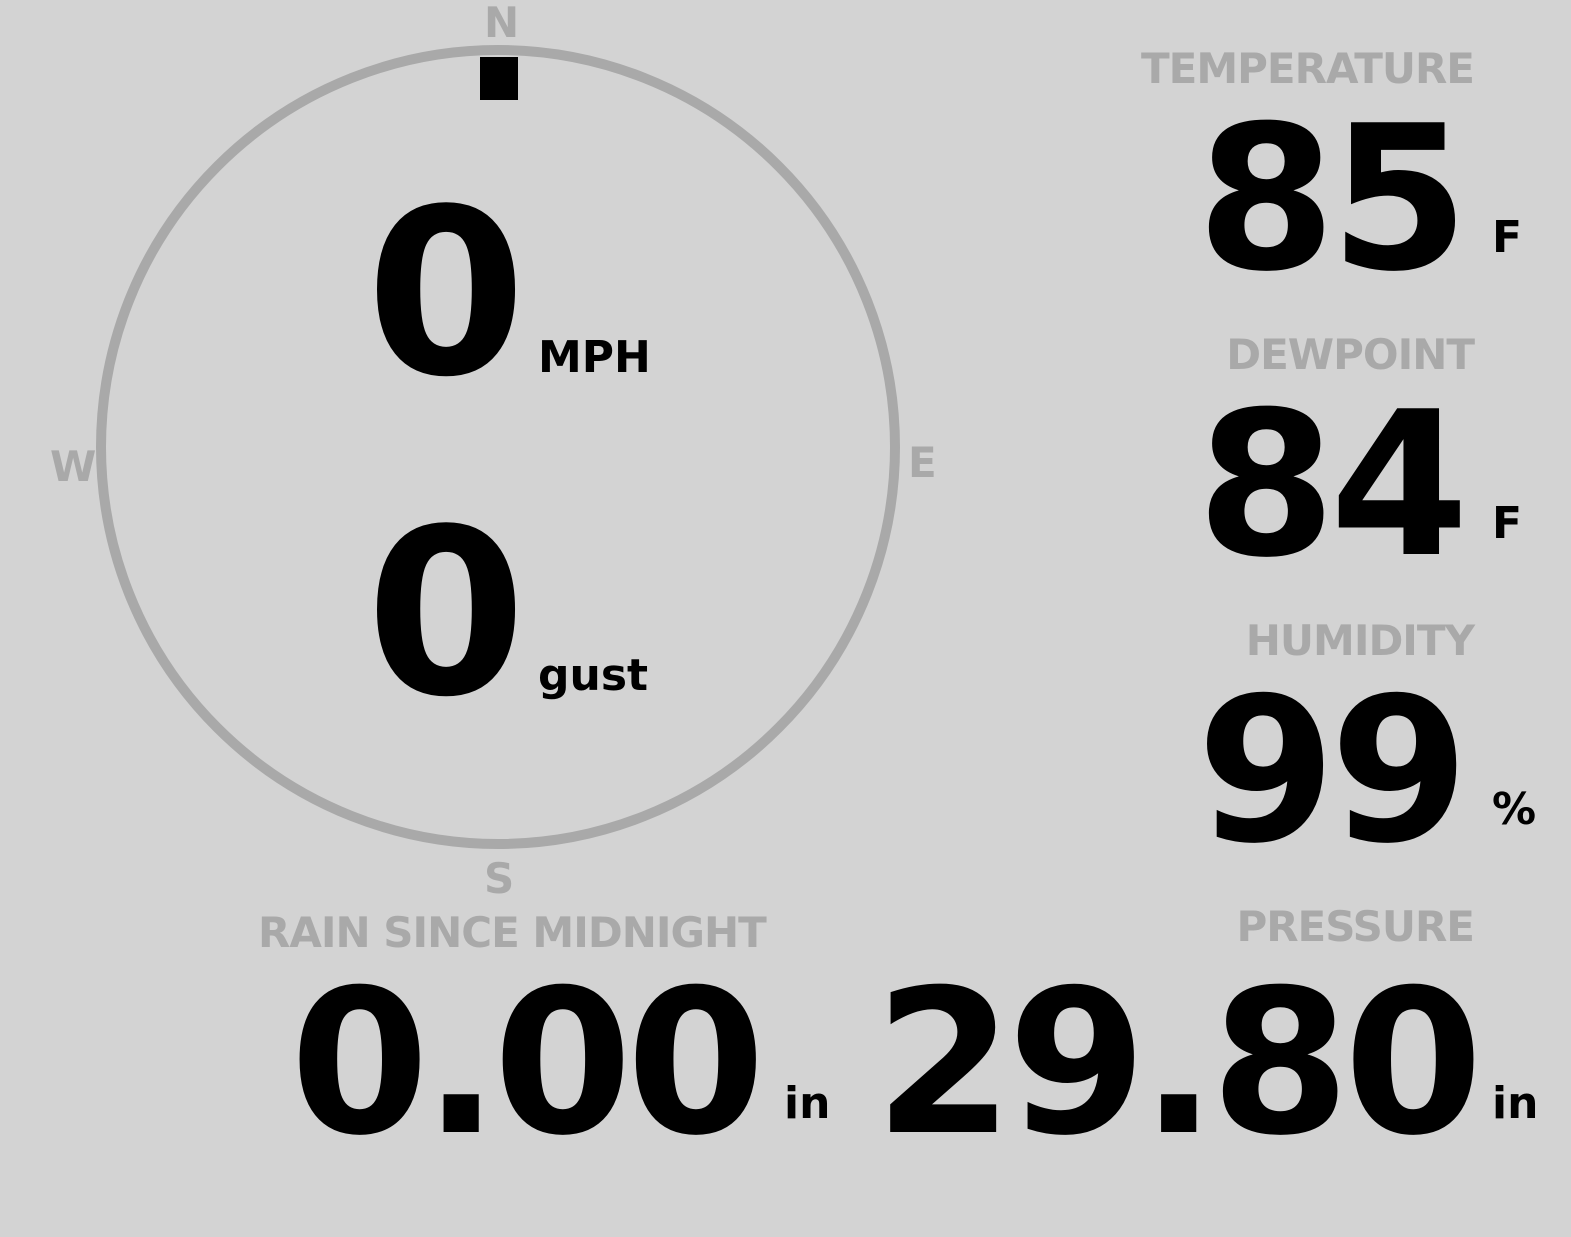 The width and height of the screenshot is (1571, 1237). I want to click on wind-direction-marker, so click(499, 78).